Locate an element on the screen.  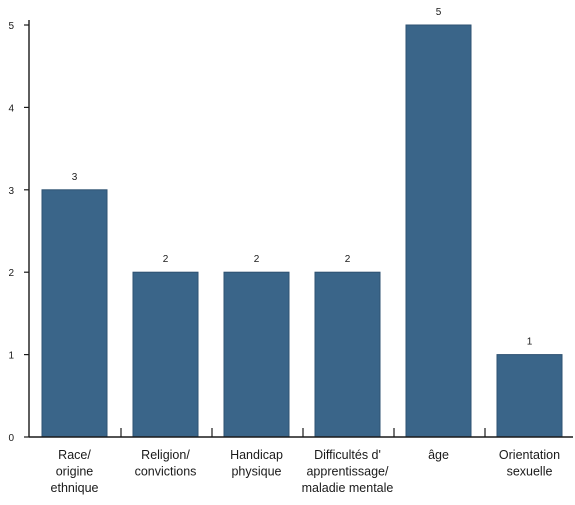
x-category-label-line: Race/ is located at coordinates (74, 455).